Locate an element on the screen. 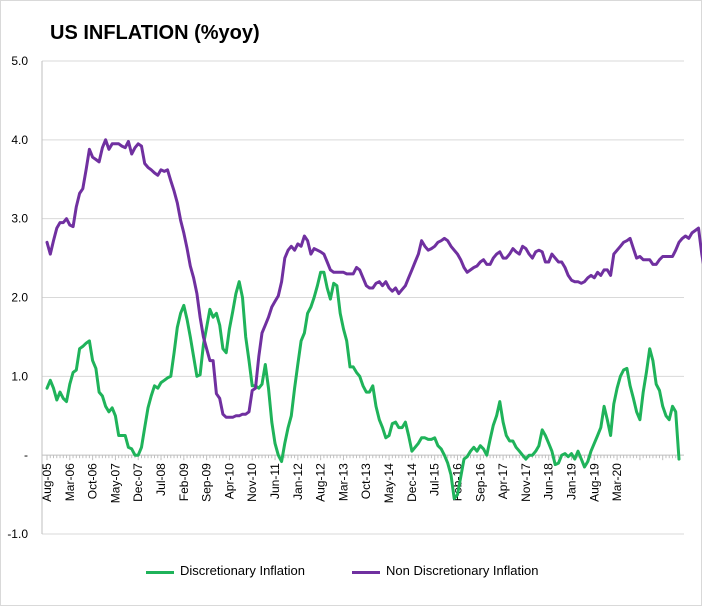  y-tick-label: - is located at coordinates (26, 455).